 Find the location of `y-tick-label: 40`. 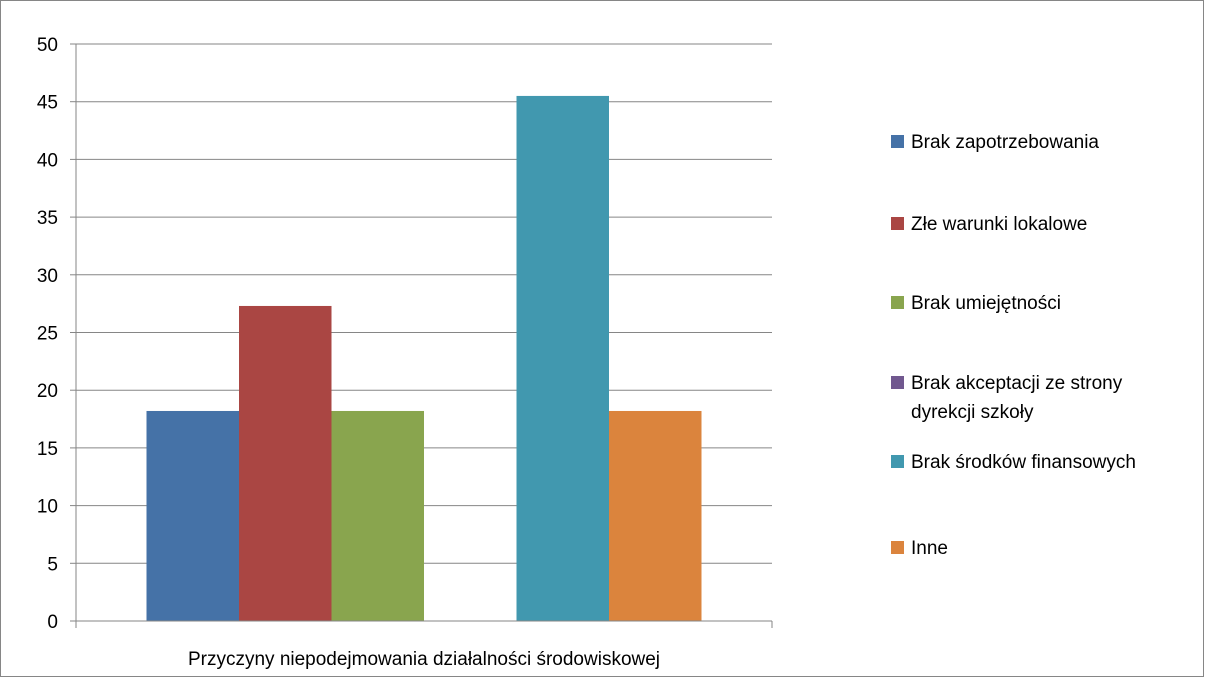

y-tick-label: 40 is located at coordinates (47, 160).